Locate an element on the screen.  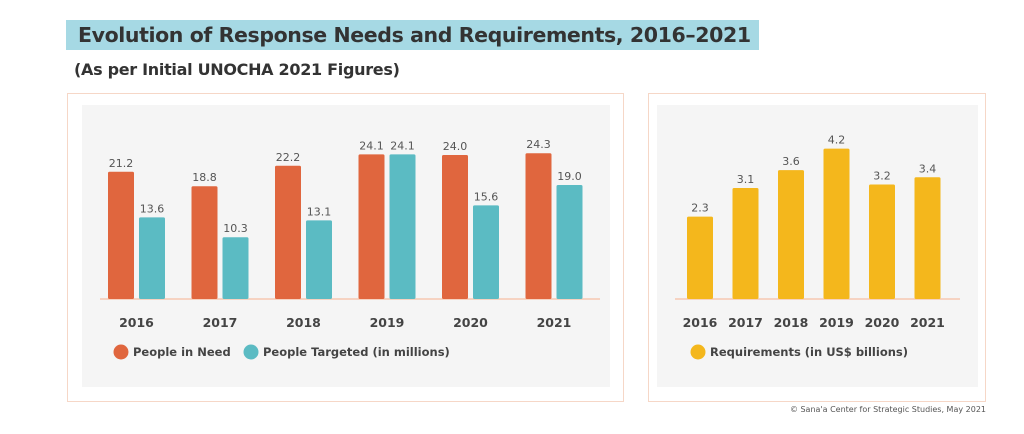
data-label: 21.2 is located at coordinates (121, 163).